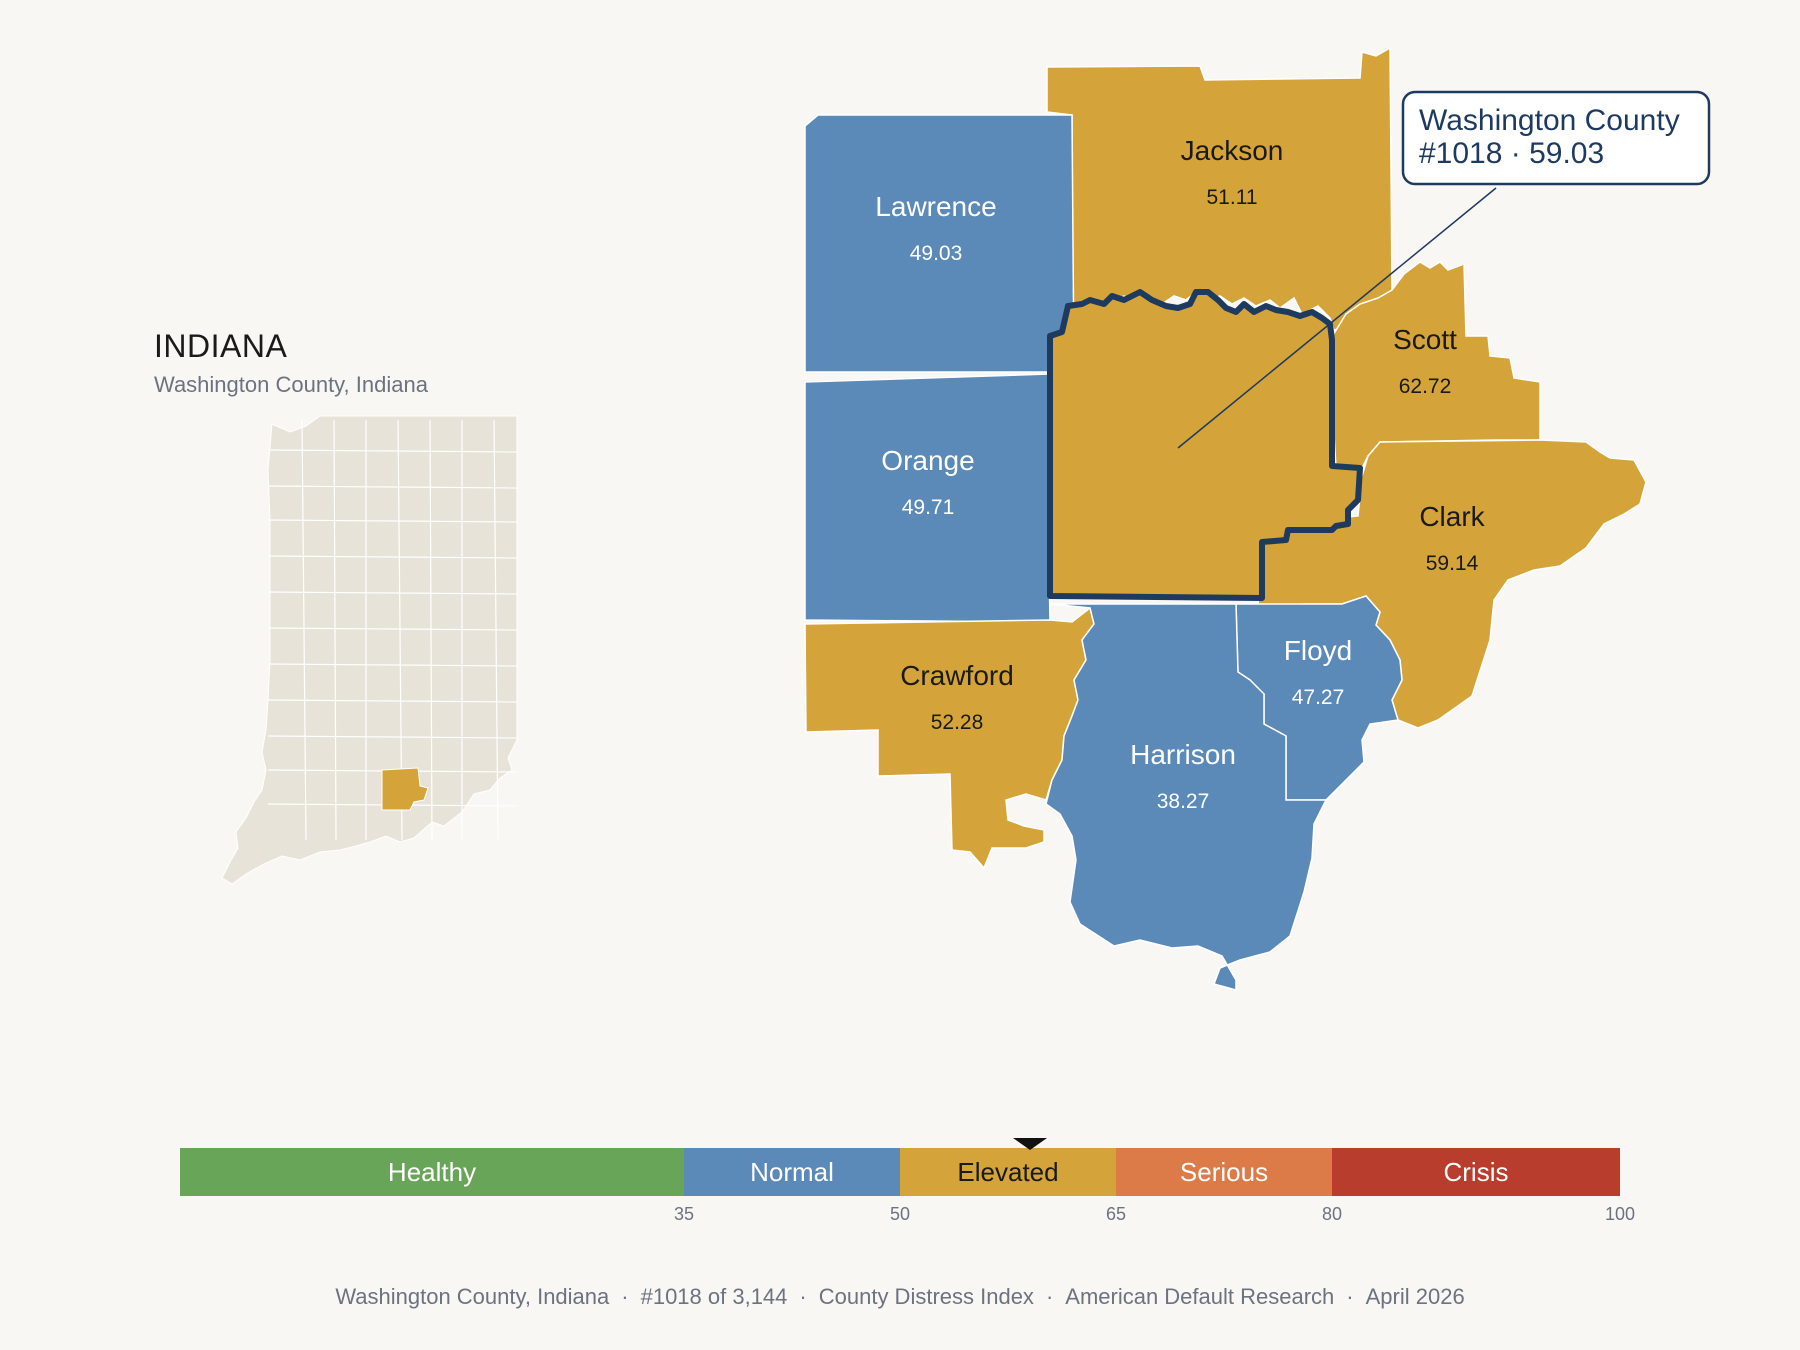 Image resolution: width=1800 pixels, height=1350 pixels. I want to click on scale-marker-icon, so click(1030, 1144).